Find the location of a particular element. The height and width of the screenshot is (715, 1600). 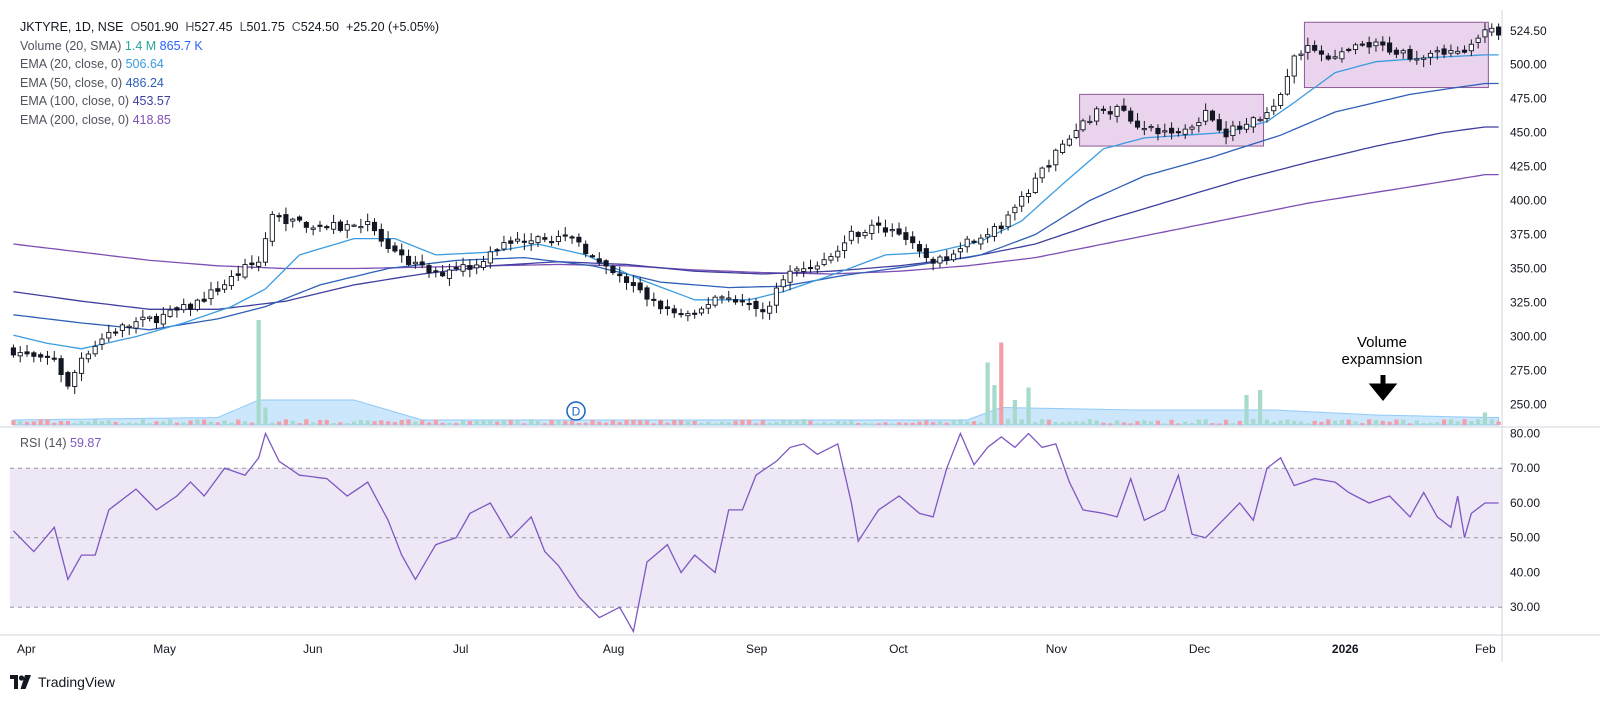

indicator-ema50: EMA (50, close, 0) 486.24 is located at coordinates (229, 83).